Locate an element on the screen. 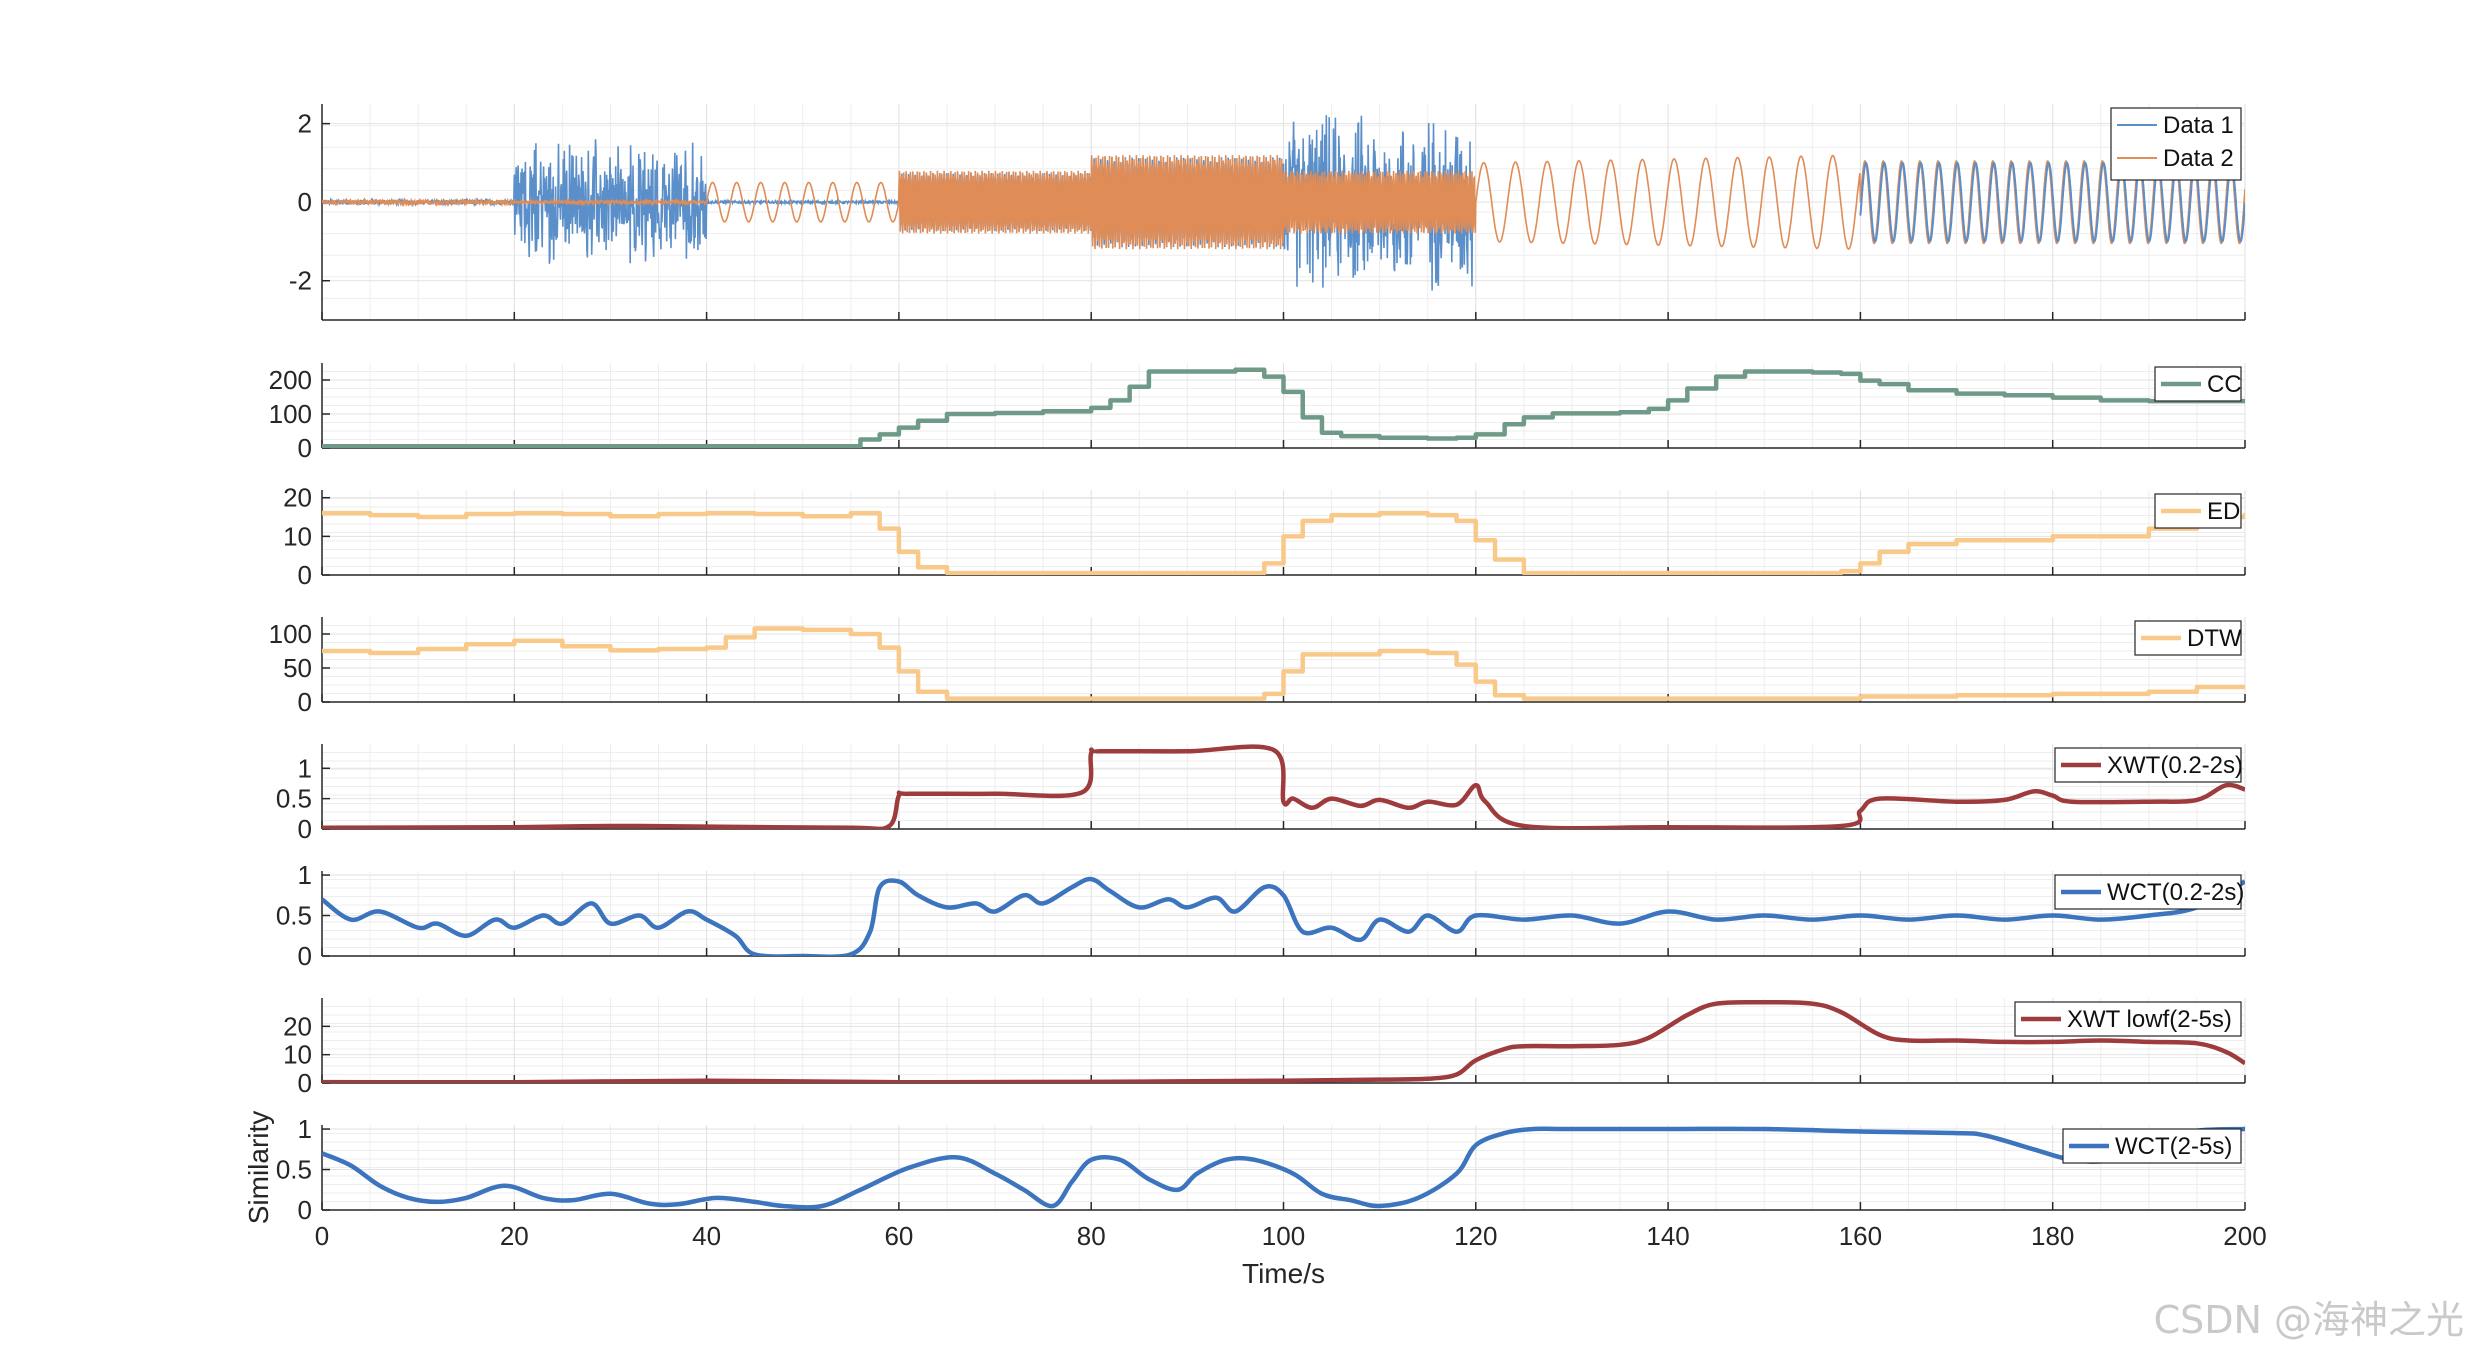  legend-signals: Data 1 Data 2 is located at coordinates (2176, 144).